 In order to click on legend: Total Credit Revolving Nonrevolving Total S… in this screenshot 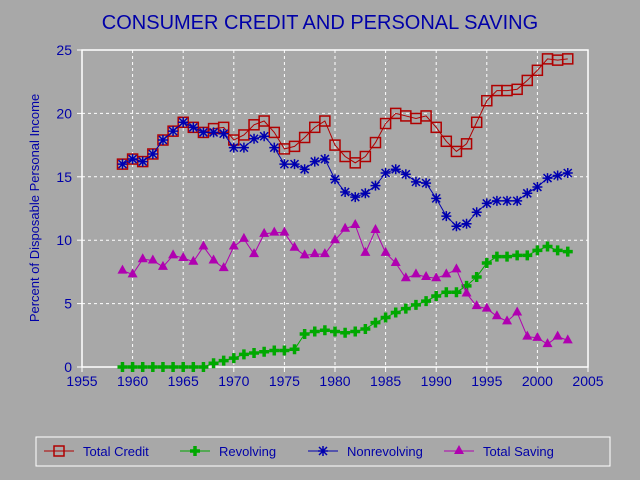, I will do `click(323, 451)`.